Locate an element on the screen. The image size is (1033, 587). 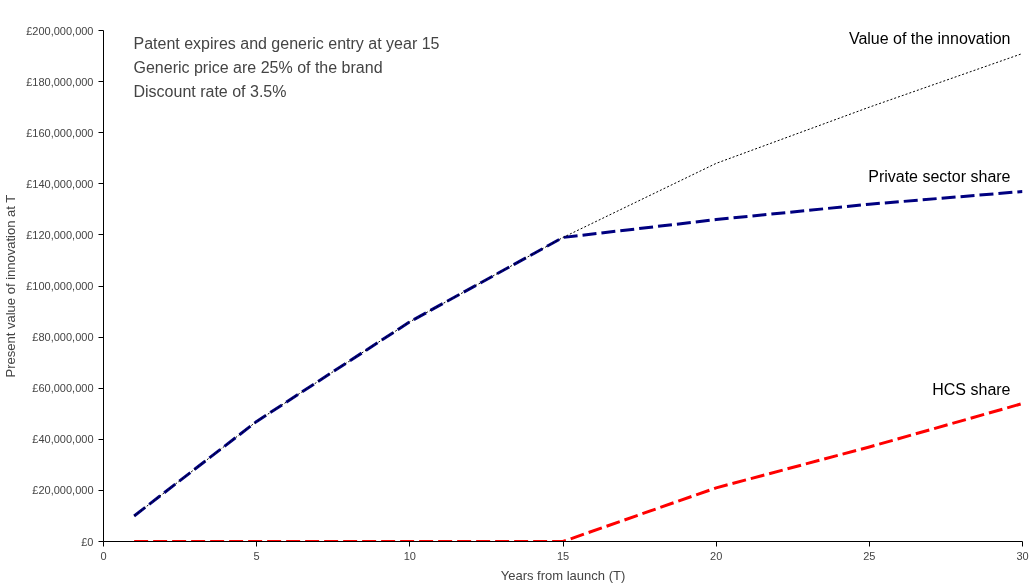
y-tick-label: £120,000,000 is located at coordinates (60, 234).